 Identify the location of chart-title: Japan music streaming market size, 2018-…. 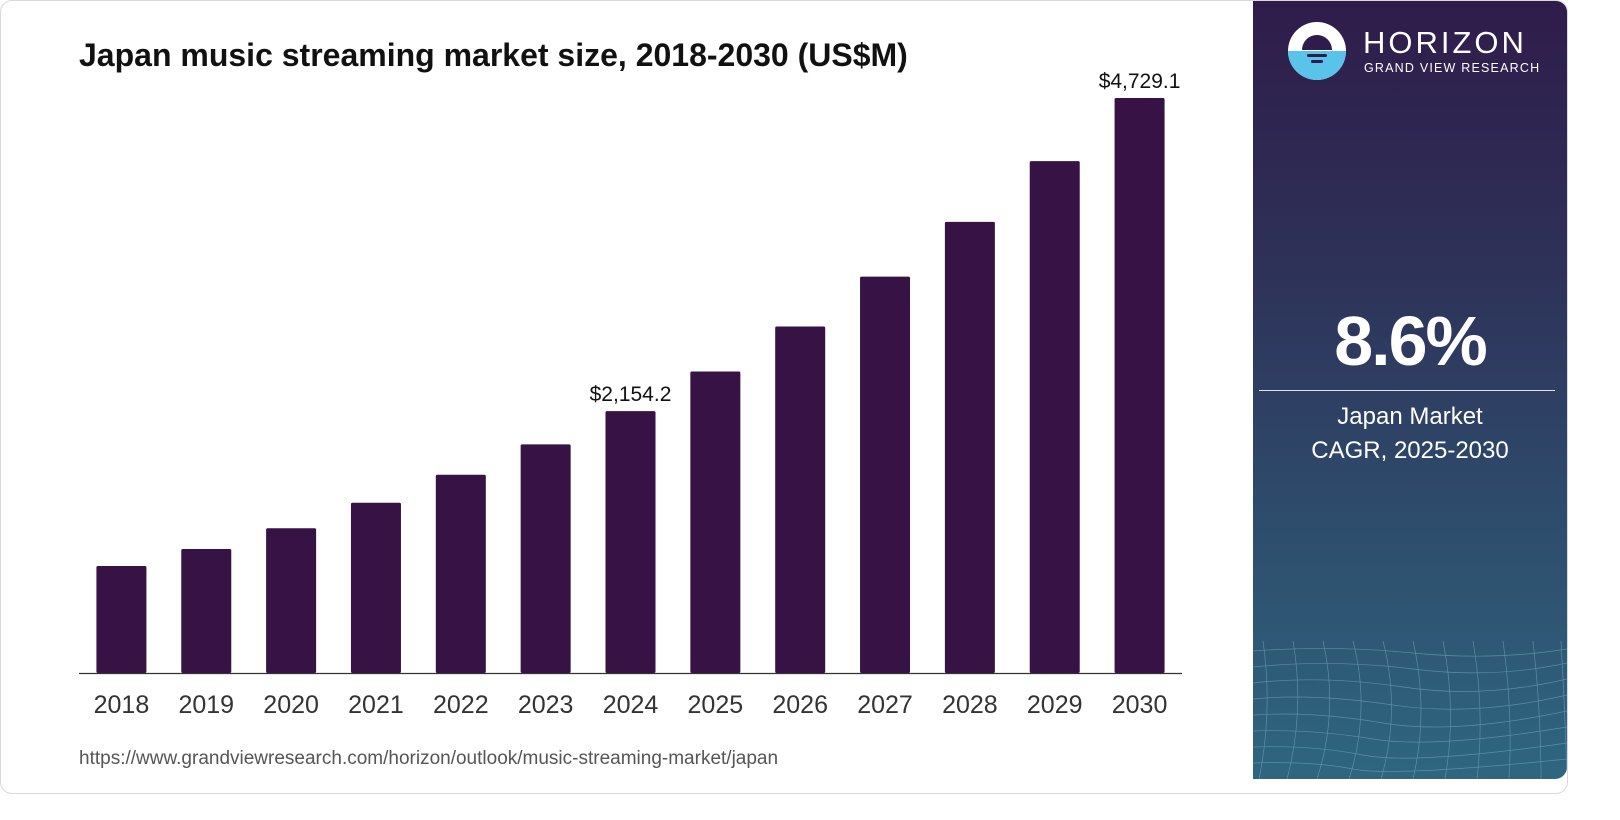
(493, 55).